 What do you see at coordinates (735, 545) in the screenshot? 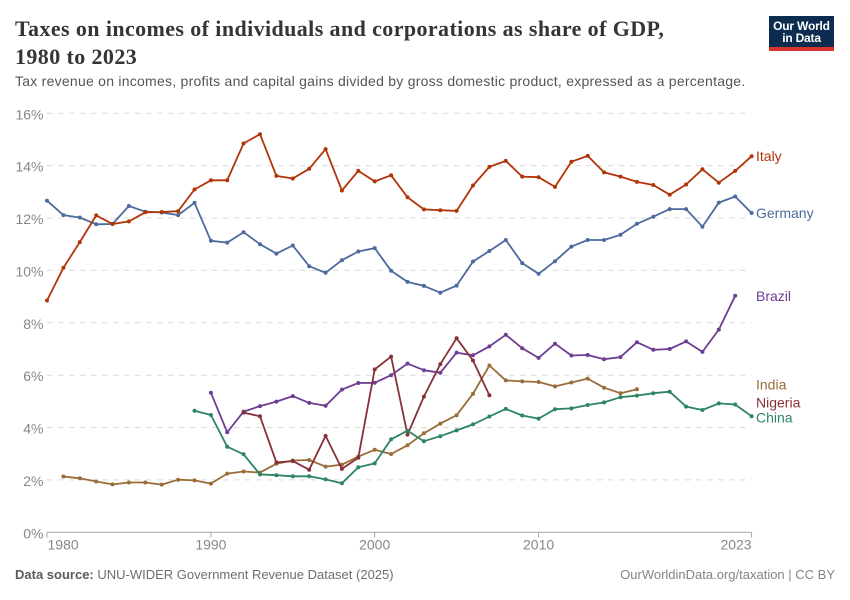
I see `svg-text: 2023` at bounding box center [735, 545].